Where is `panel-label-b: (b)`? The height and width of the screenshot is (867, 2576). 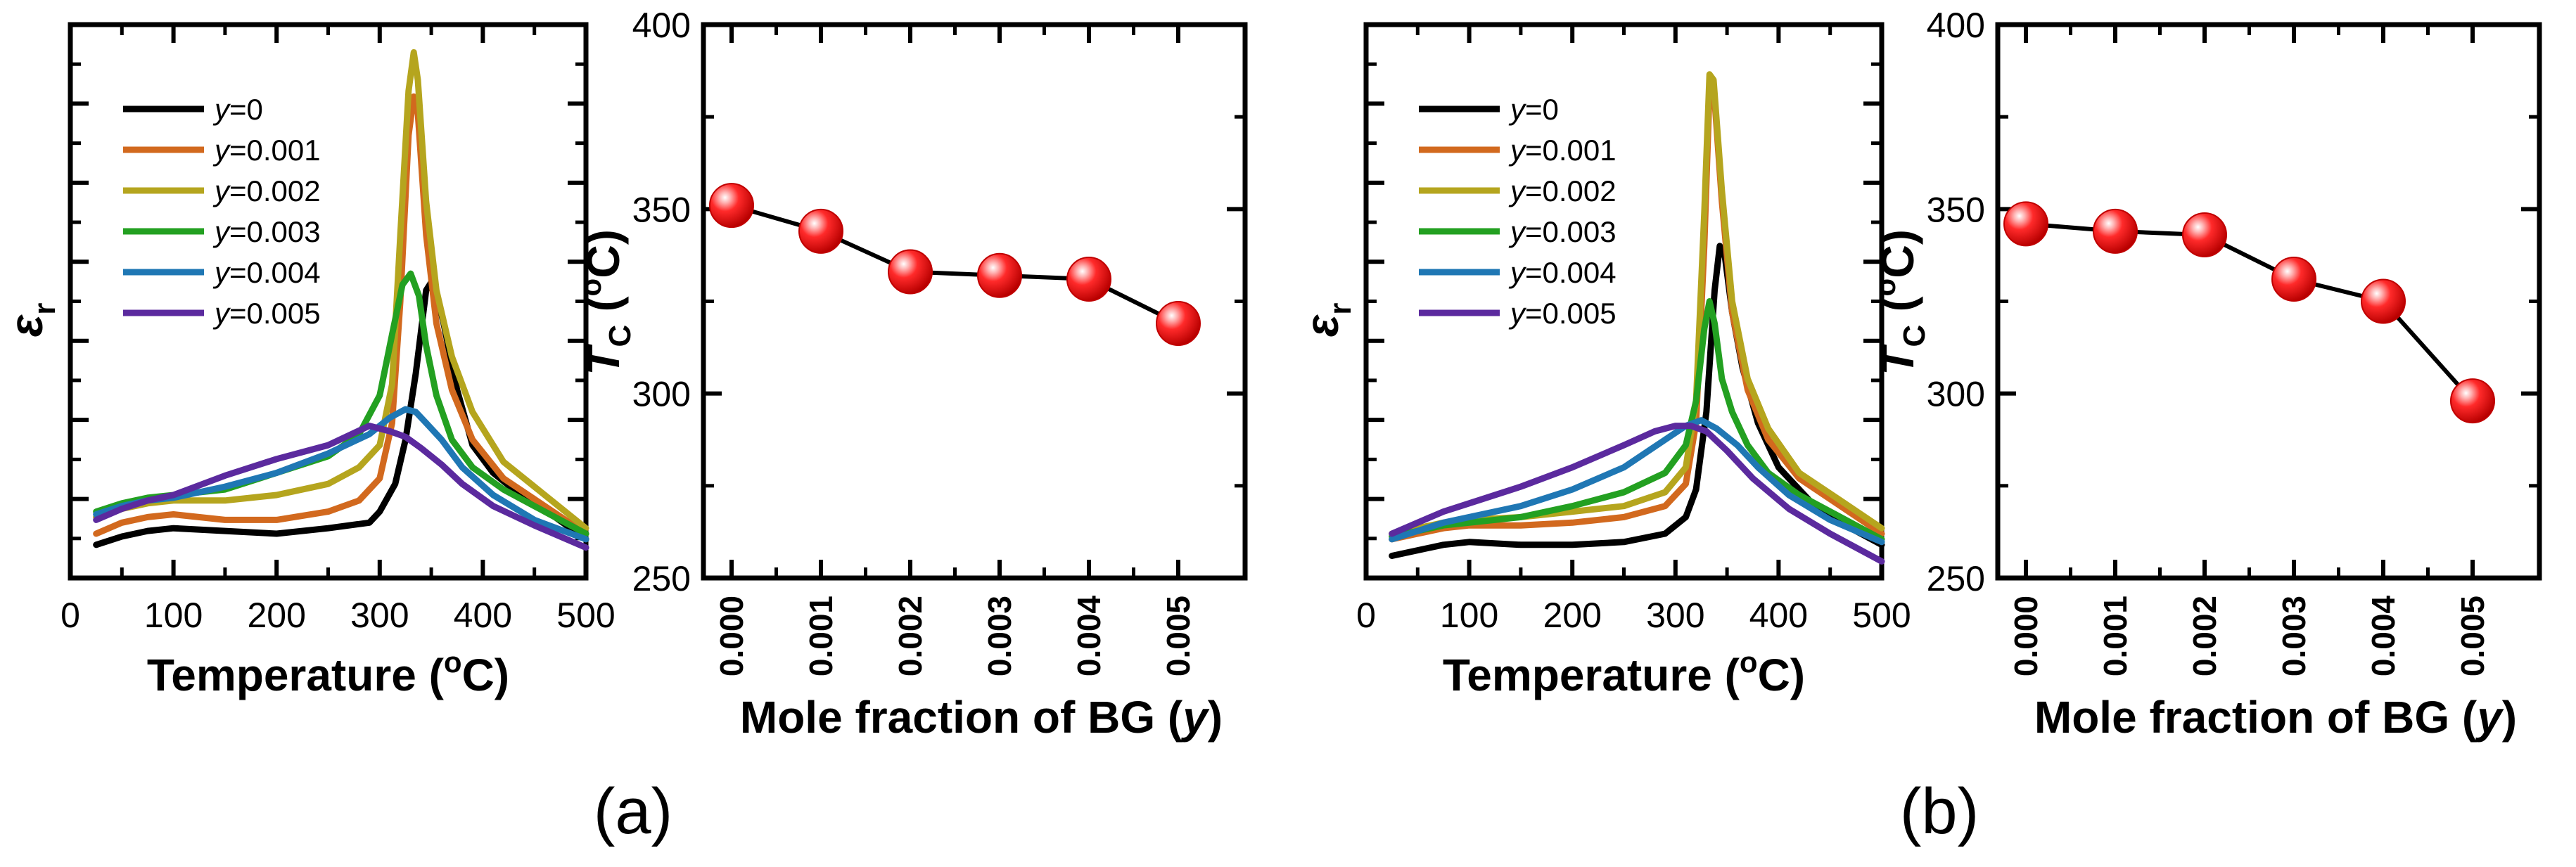 panel-label-b: (b) is located at coordinates (1939, 811).